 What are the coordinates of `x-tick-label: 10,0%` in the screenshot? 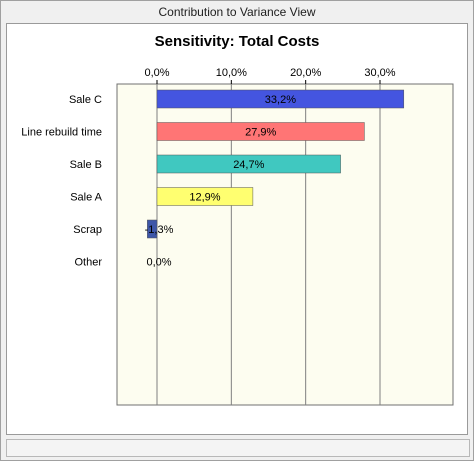 It's located at (231, 73).